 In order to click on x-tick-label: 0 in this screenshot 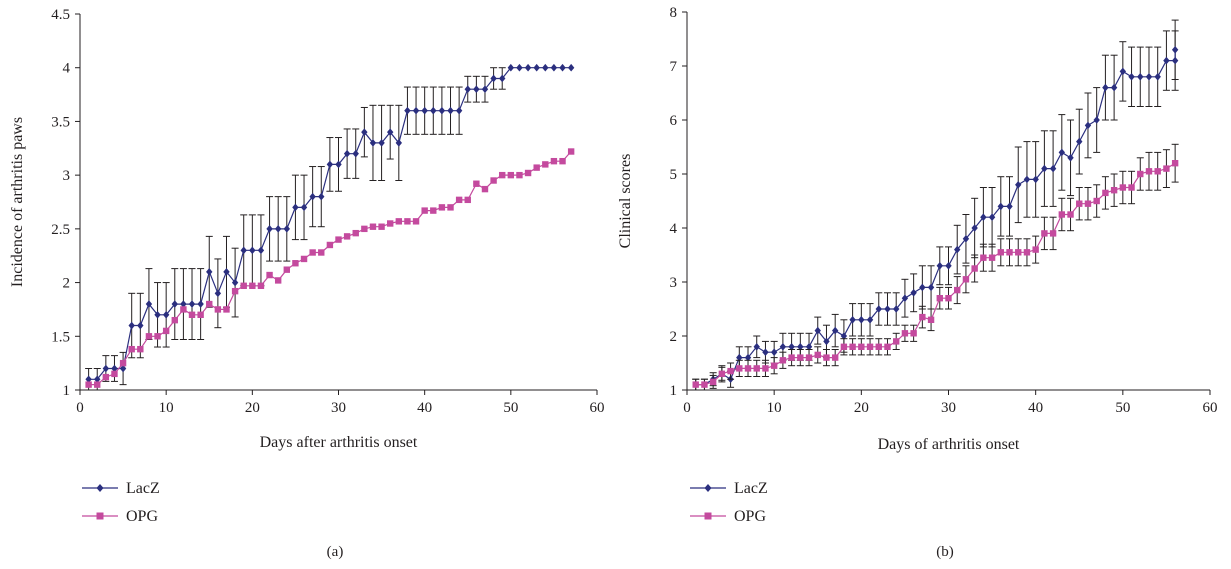, I will do `click(687, 408)`.